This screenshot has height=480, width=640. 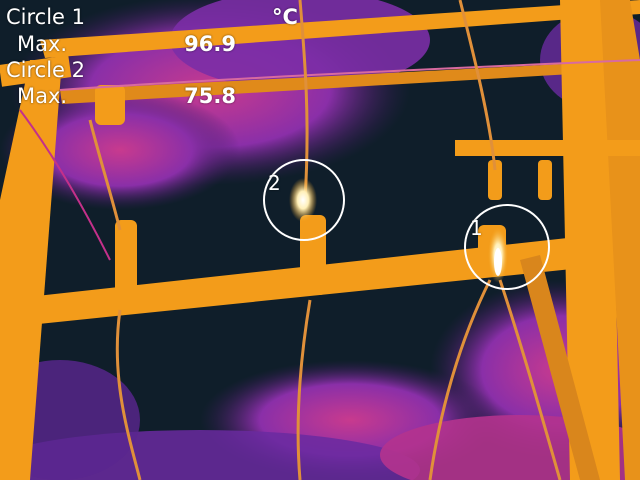 I want to click on circle-1-label: Circle 1, so click(x=46, y=17).